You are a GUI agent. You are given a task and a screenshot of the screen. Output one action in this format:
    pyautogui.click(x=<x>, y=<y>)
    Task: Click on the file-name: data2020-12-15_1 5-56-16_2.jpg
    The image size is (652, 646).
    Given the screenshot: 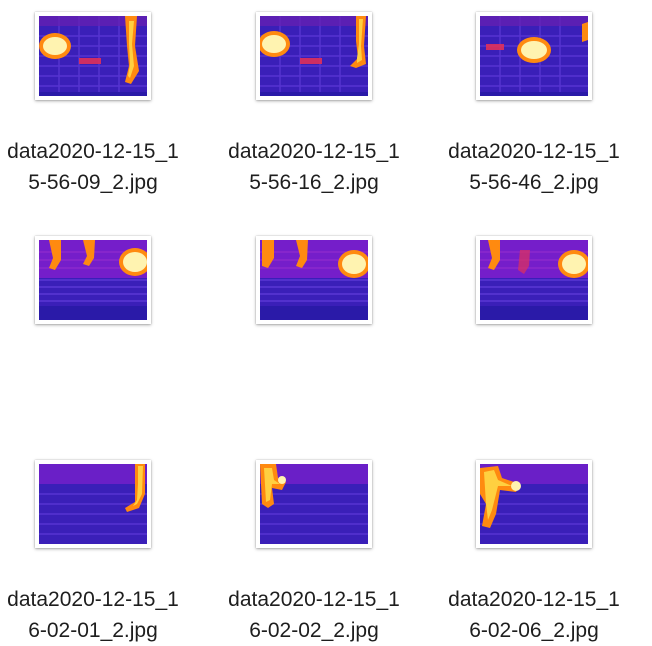 What is the action you would take?
    pyautogui.click(x=314, y=167)
    